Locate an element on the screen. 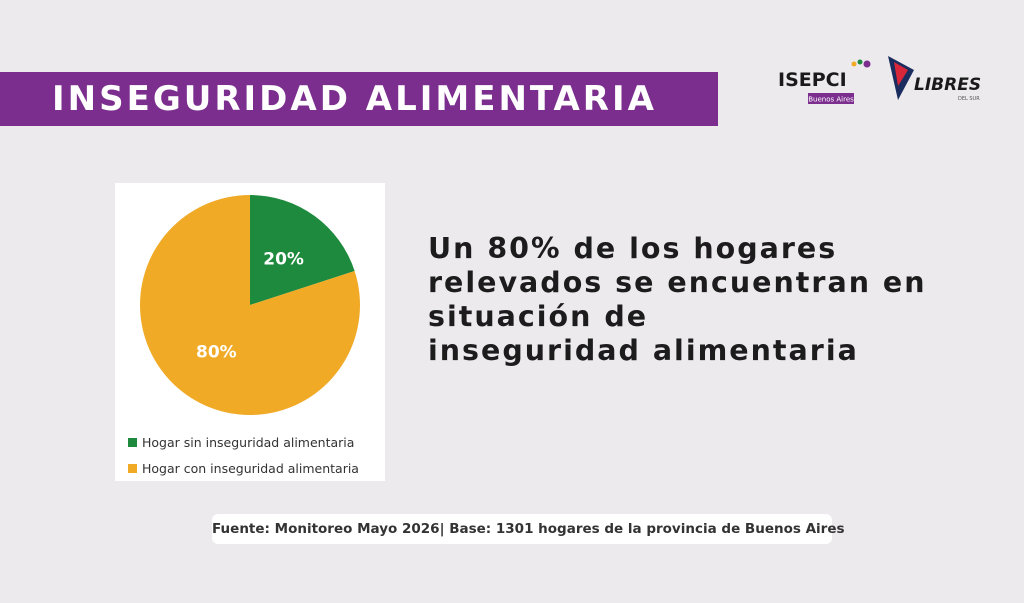 This screenshot has width=1024, height=603. pie-slice-con is located at coordinates (250, 305).